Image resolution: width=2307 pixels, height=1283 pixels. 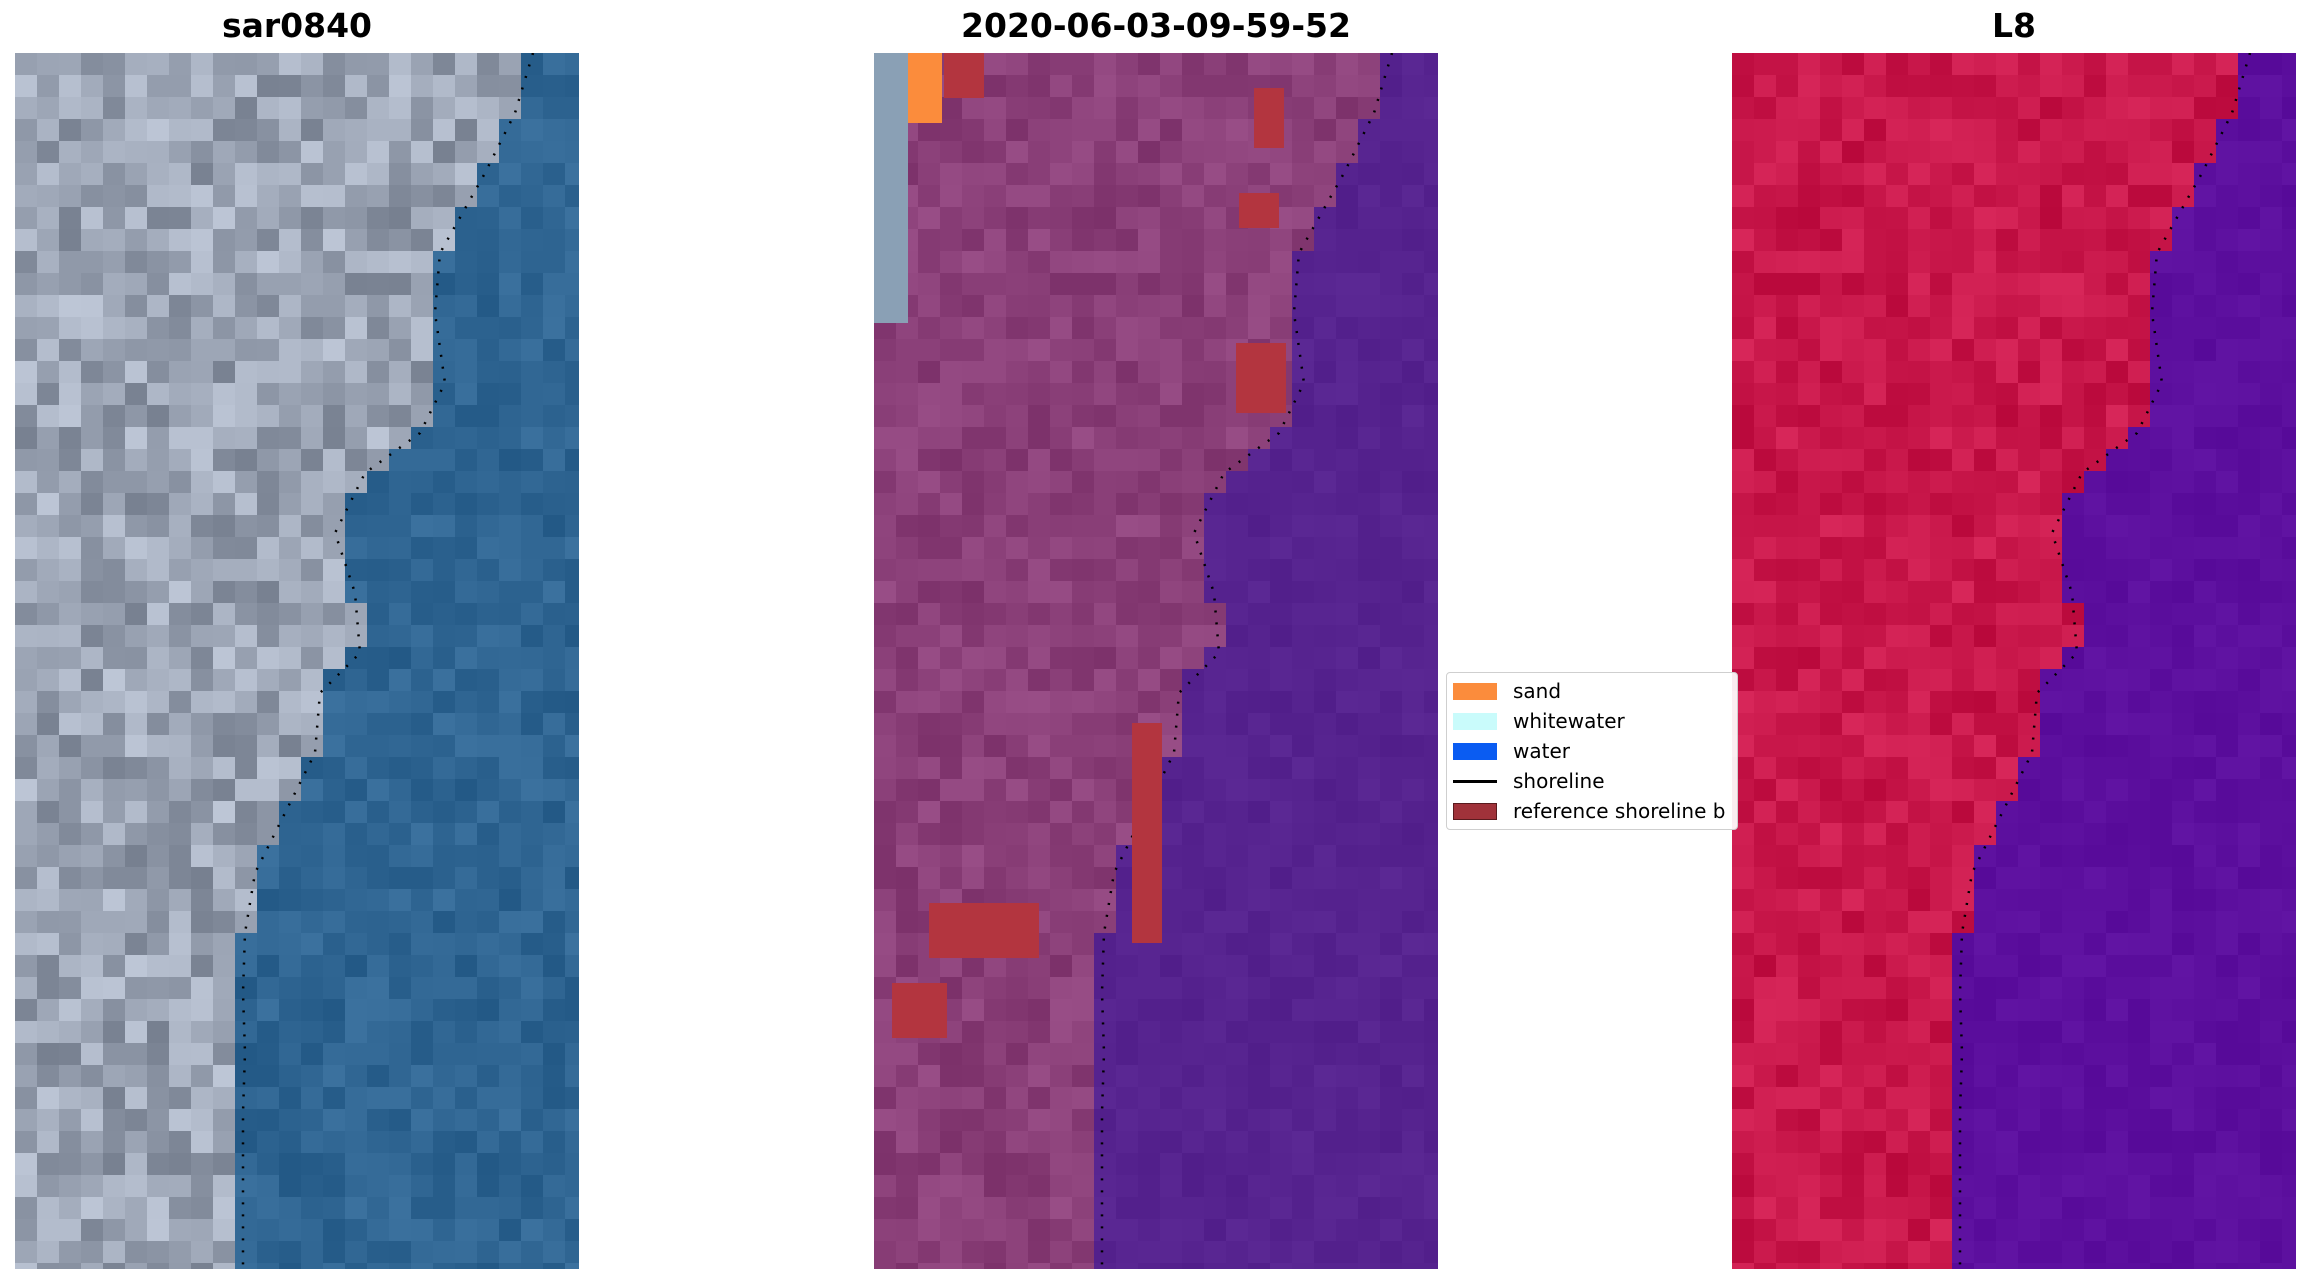 What do you see at coordinates (297, 25) in the screenshot?
I see `panel-title-sar0840: sar0840` at bounding box center [297, 25].